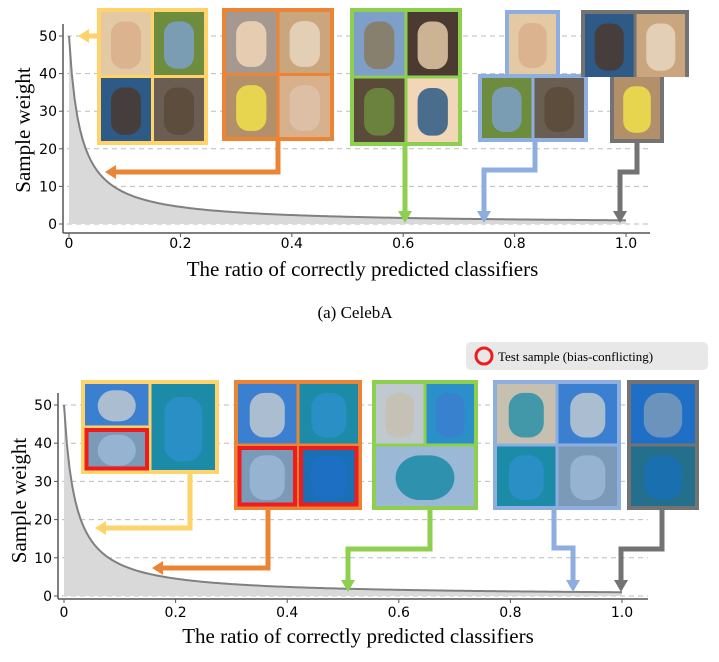 The height and width of the screenshot is (662, 719). I want to click on y-tick-label: 20, so click(43, 521).